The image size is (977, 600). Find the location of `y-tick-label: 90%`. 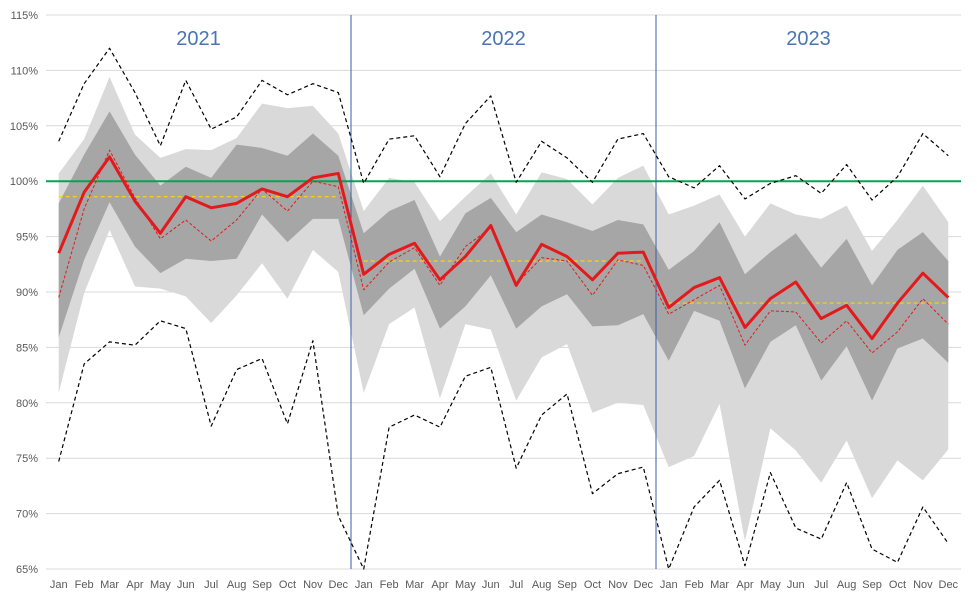

y-tick-label: 90% is located at coordinates (27, 293).